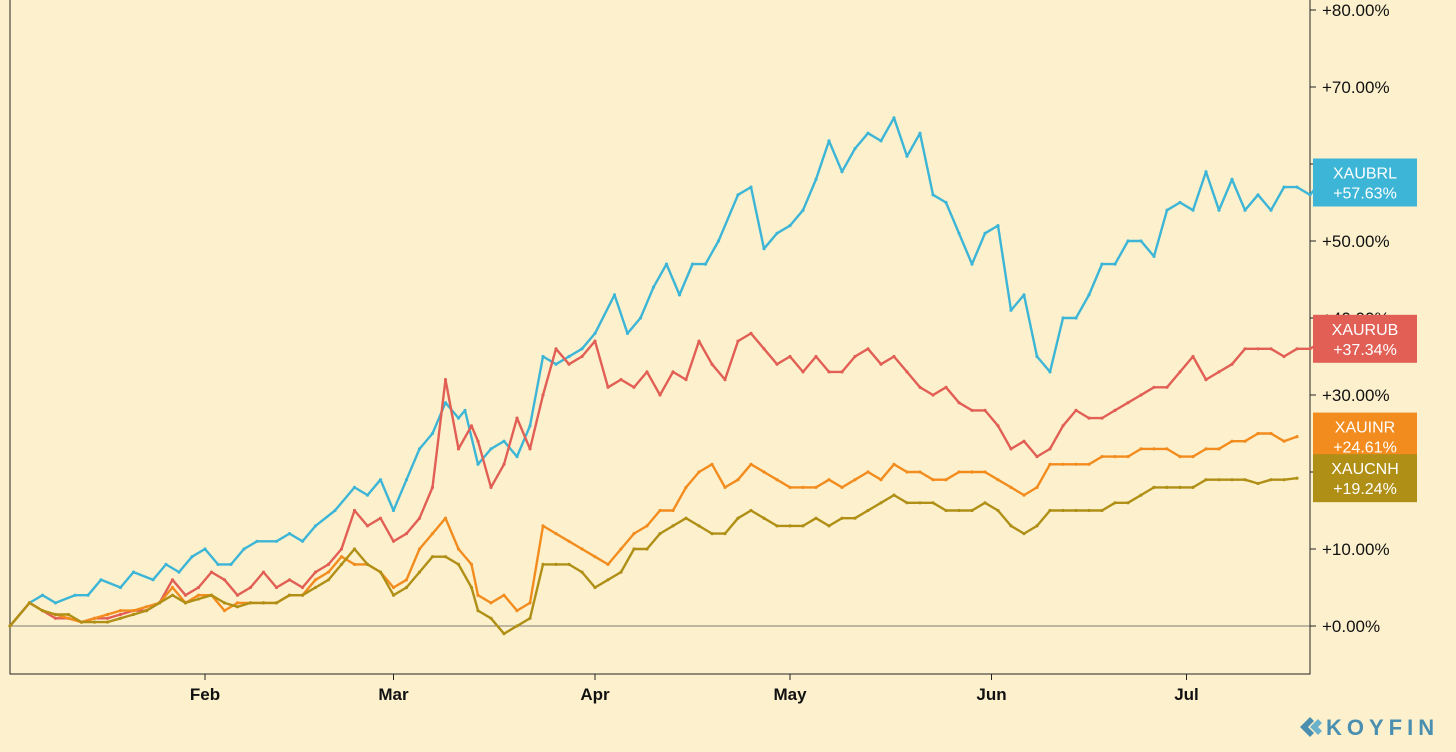 The image size is (1456, 752). Describe the element at coordinates (1365, 350) in the screenshot. I see `tag-series-value: +37.34%` at that location.